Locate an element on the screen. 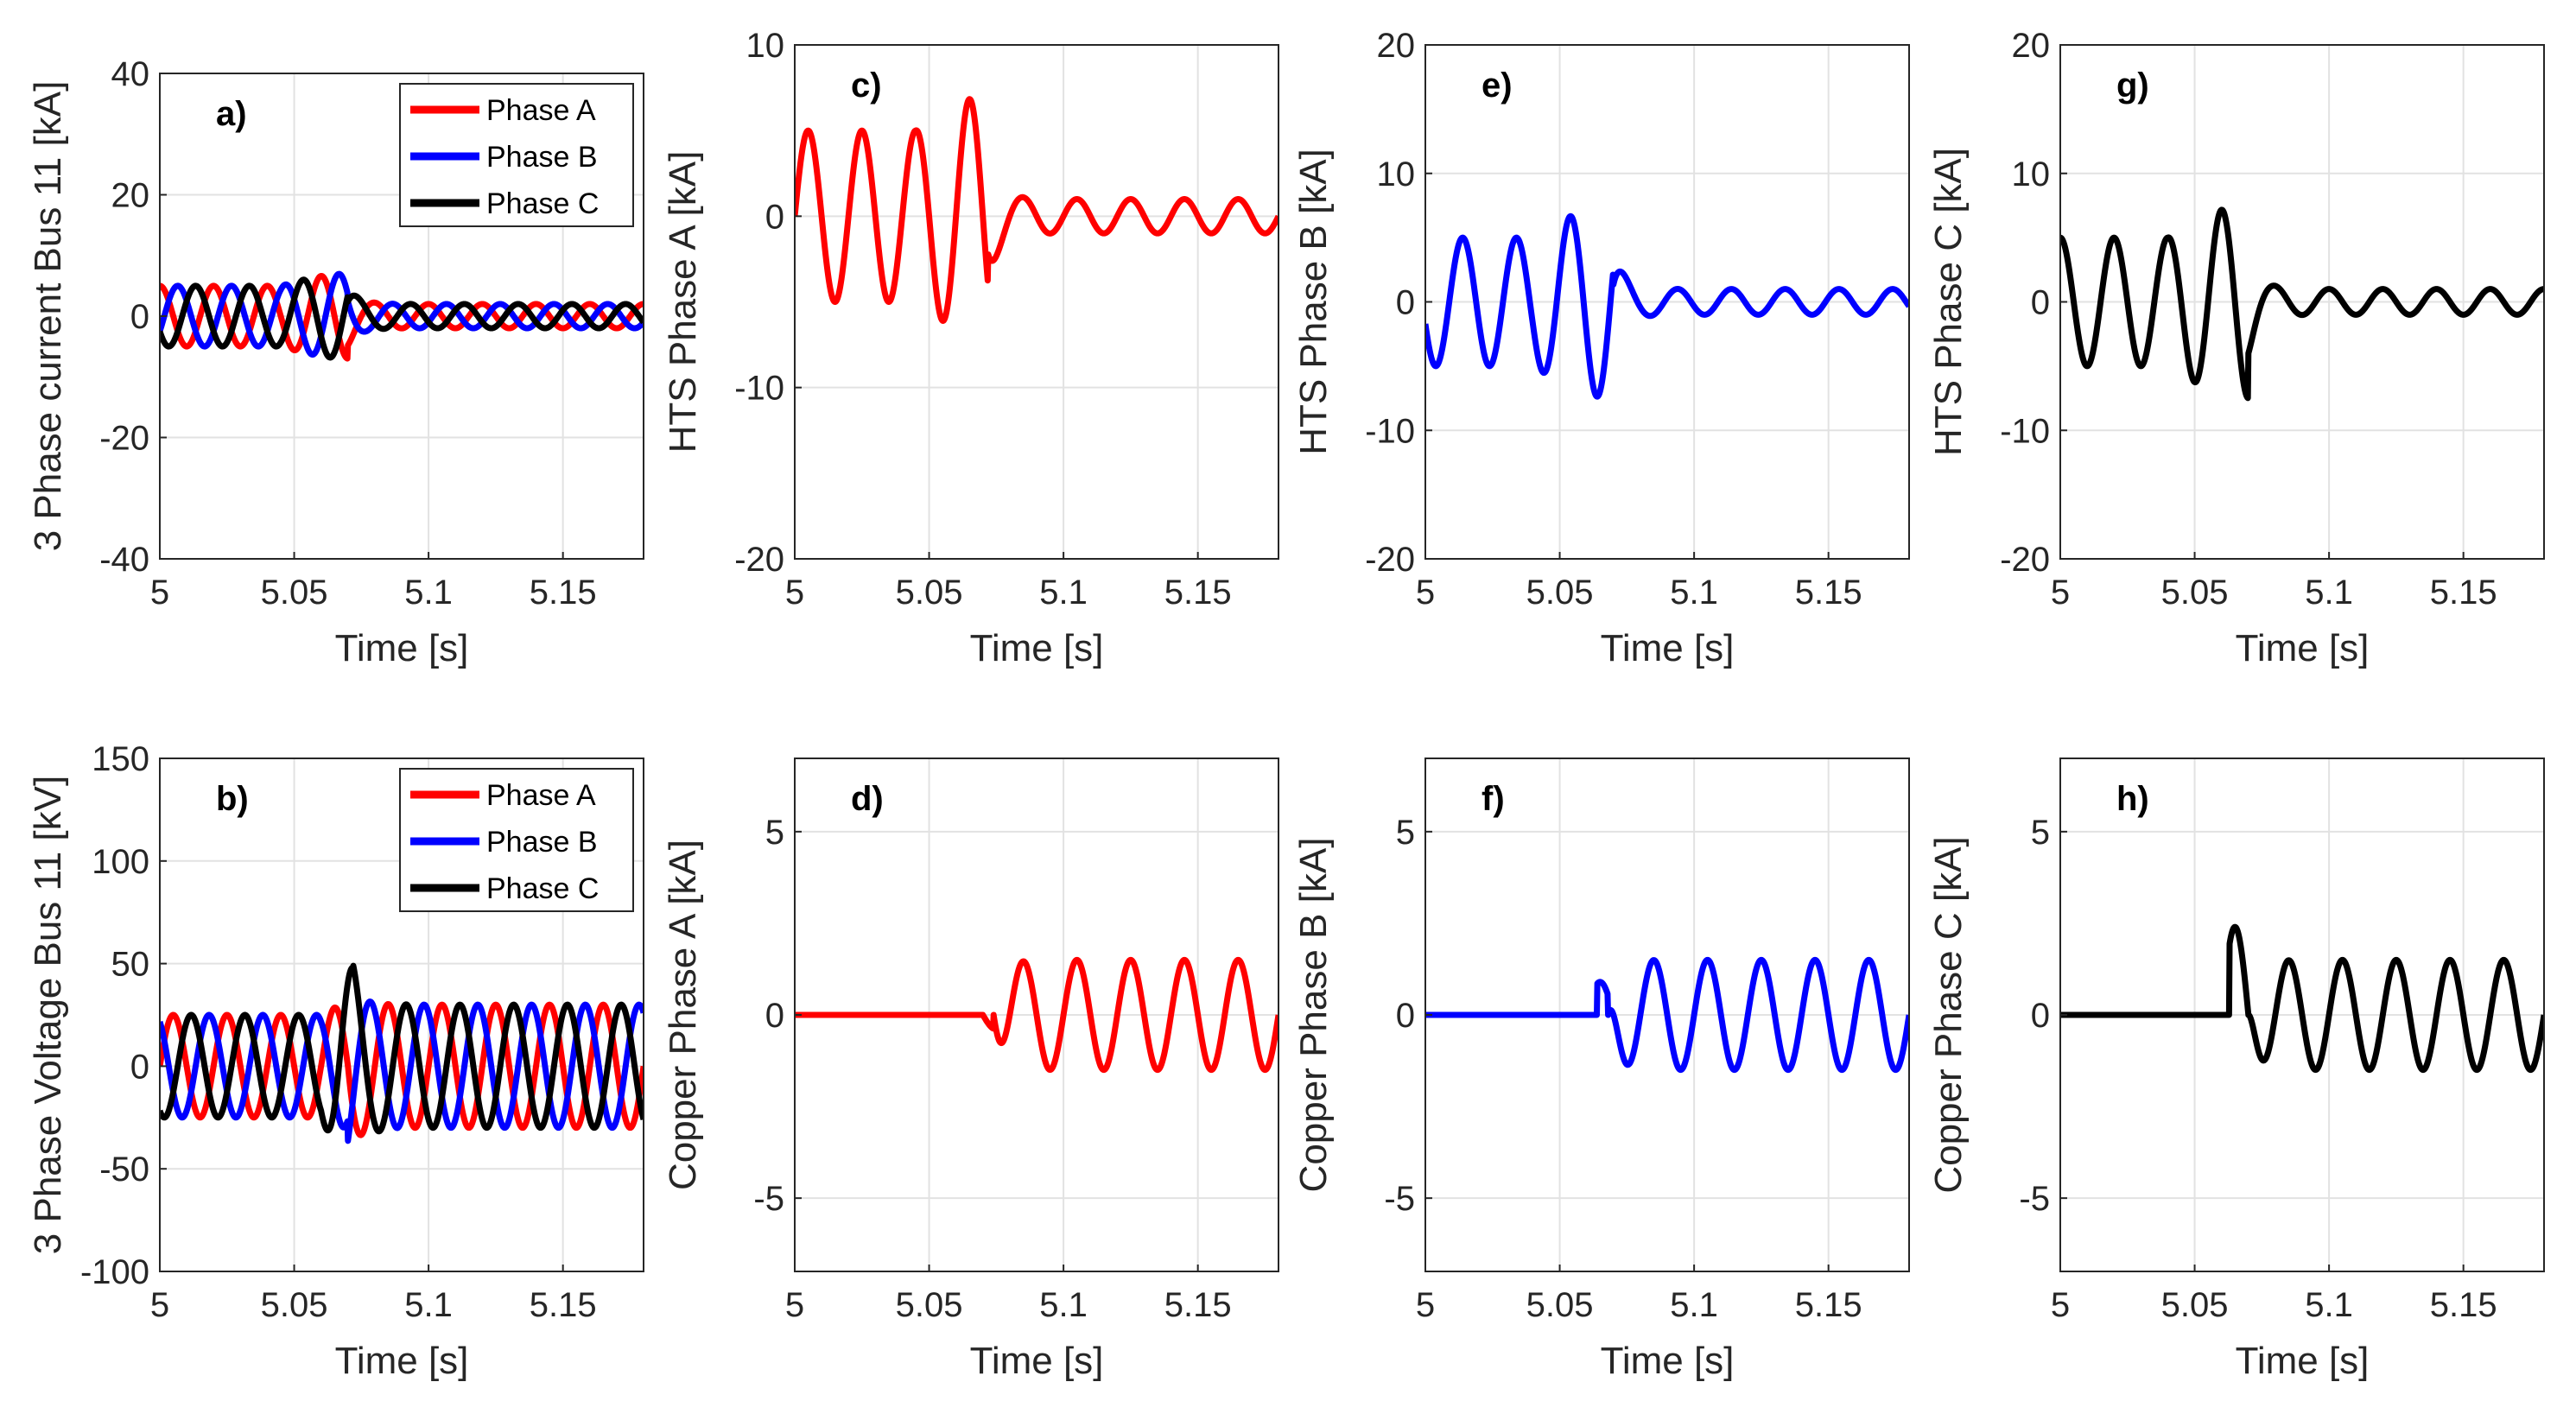 This screenshot has height=1420, width=2576. y-tick-label: -100 is located at coordinates (114, 1272).